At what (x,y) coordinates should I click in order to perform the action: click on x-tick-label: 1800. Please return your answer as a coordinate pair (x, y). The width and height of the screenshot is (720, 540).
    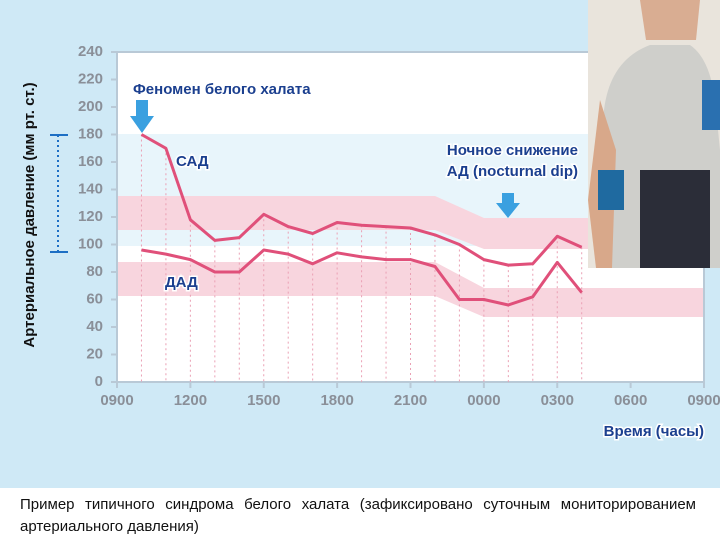
    Looking at the image, I should click on (336, 400).